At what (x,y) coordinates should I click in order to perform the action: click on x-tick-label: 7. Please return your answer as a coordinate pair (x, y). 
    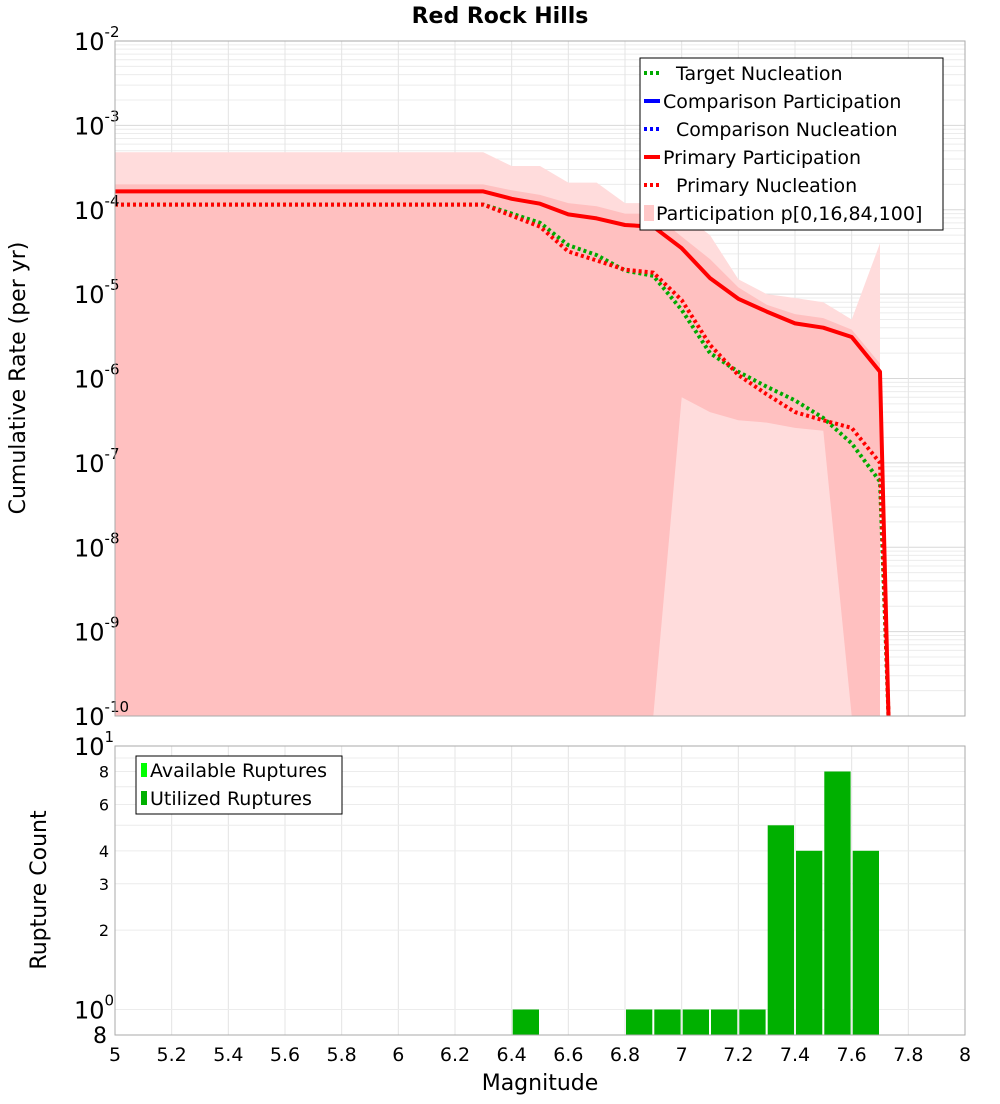
    Looking at the image, I should click on (682, 1055).